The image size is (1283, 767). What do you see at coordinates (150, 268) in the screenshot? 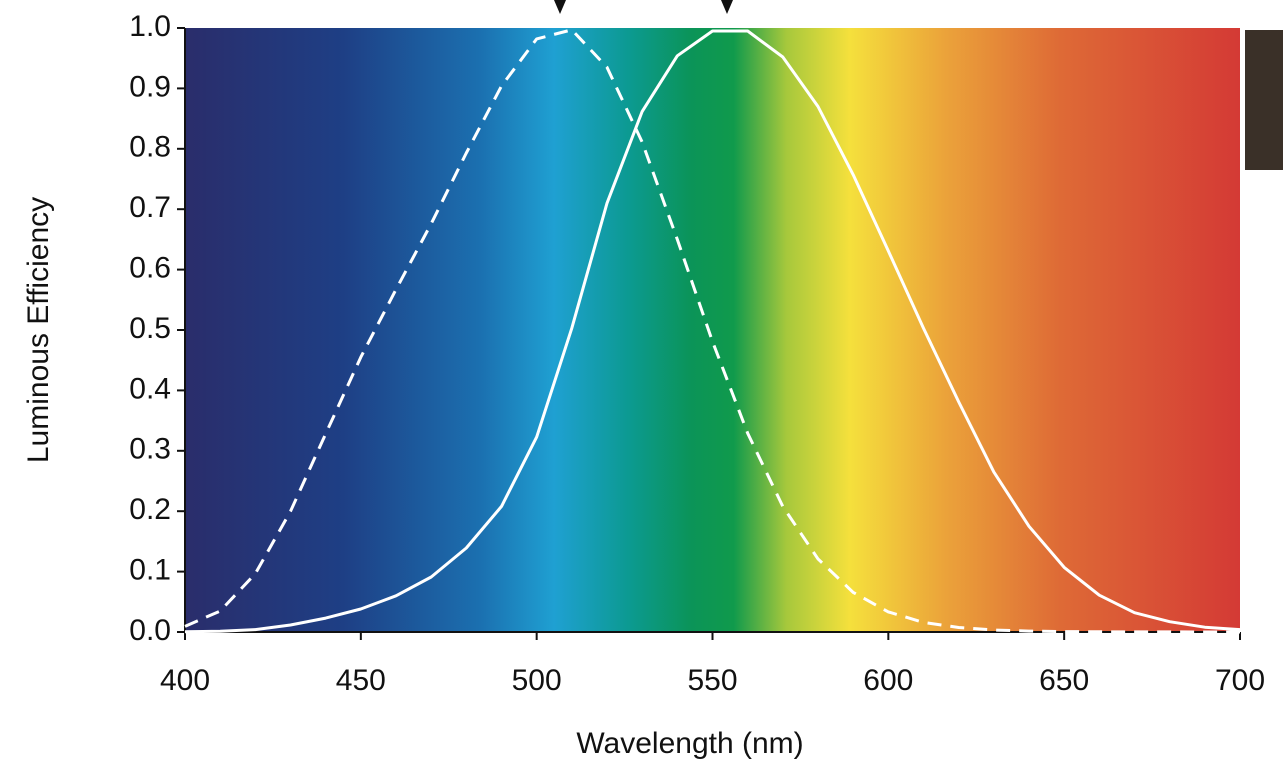
I see `y-tick-label: 0.6` at bounding box center [150, 268].